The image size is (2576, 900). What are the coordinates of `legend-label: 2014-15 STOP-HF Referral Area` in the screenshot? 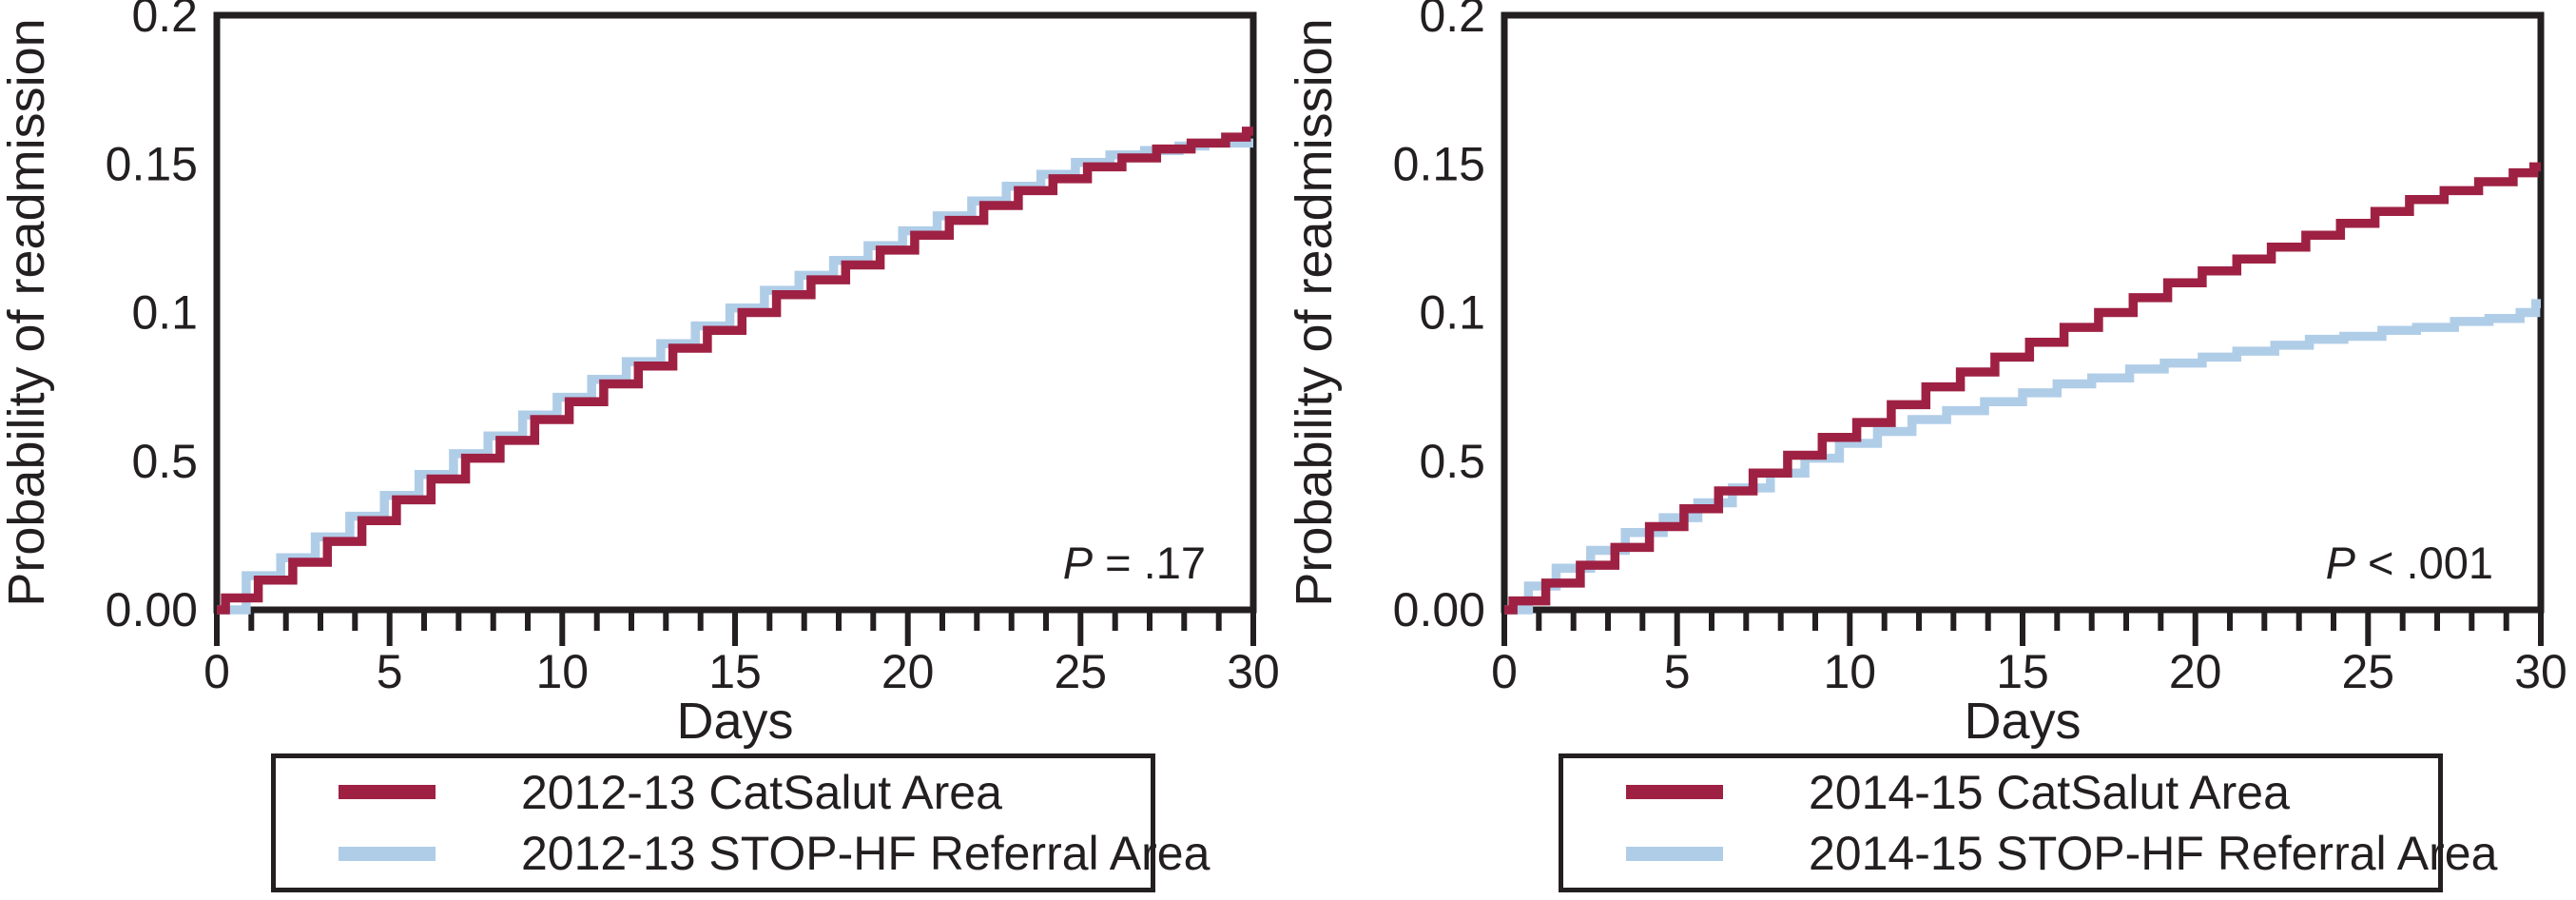 It's located at (2153, 854).